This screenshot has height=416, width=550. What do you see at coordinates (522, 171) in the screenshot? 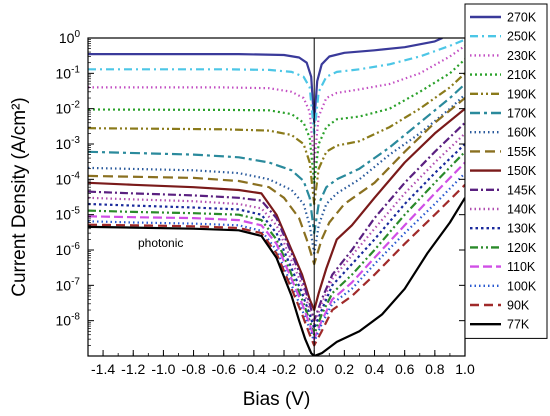
I see `legend-label: 150K` at bounding box center [522, 171].